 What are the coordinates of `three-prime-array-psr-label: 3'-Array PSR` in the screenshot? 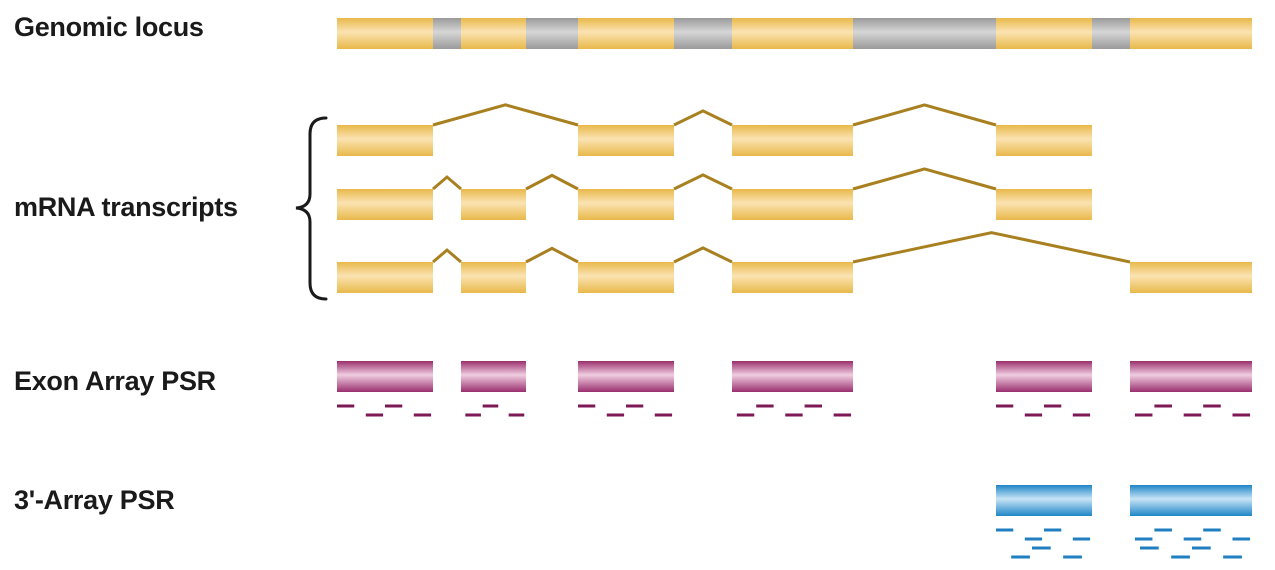 It's located at (94, 500).